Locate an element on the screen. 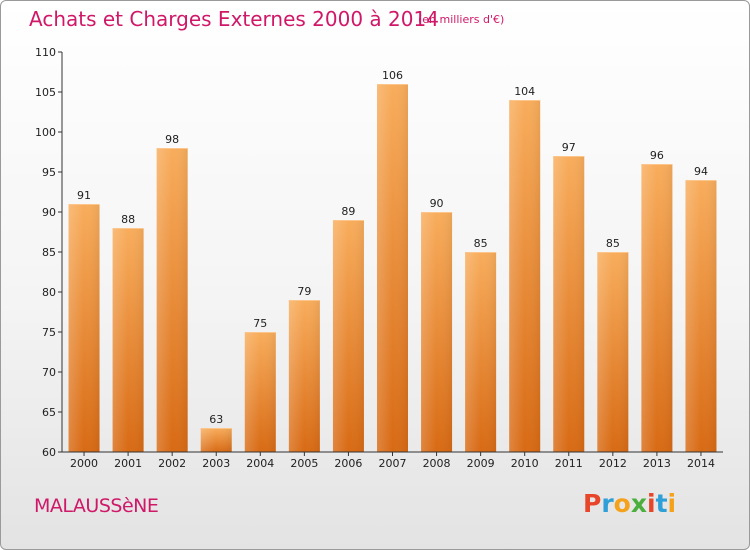  data-label: 88 is located at coordinates (128, 219).